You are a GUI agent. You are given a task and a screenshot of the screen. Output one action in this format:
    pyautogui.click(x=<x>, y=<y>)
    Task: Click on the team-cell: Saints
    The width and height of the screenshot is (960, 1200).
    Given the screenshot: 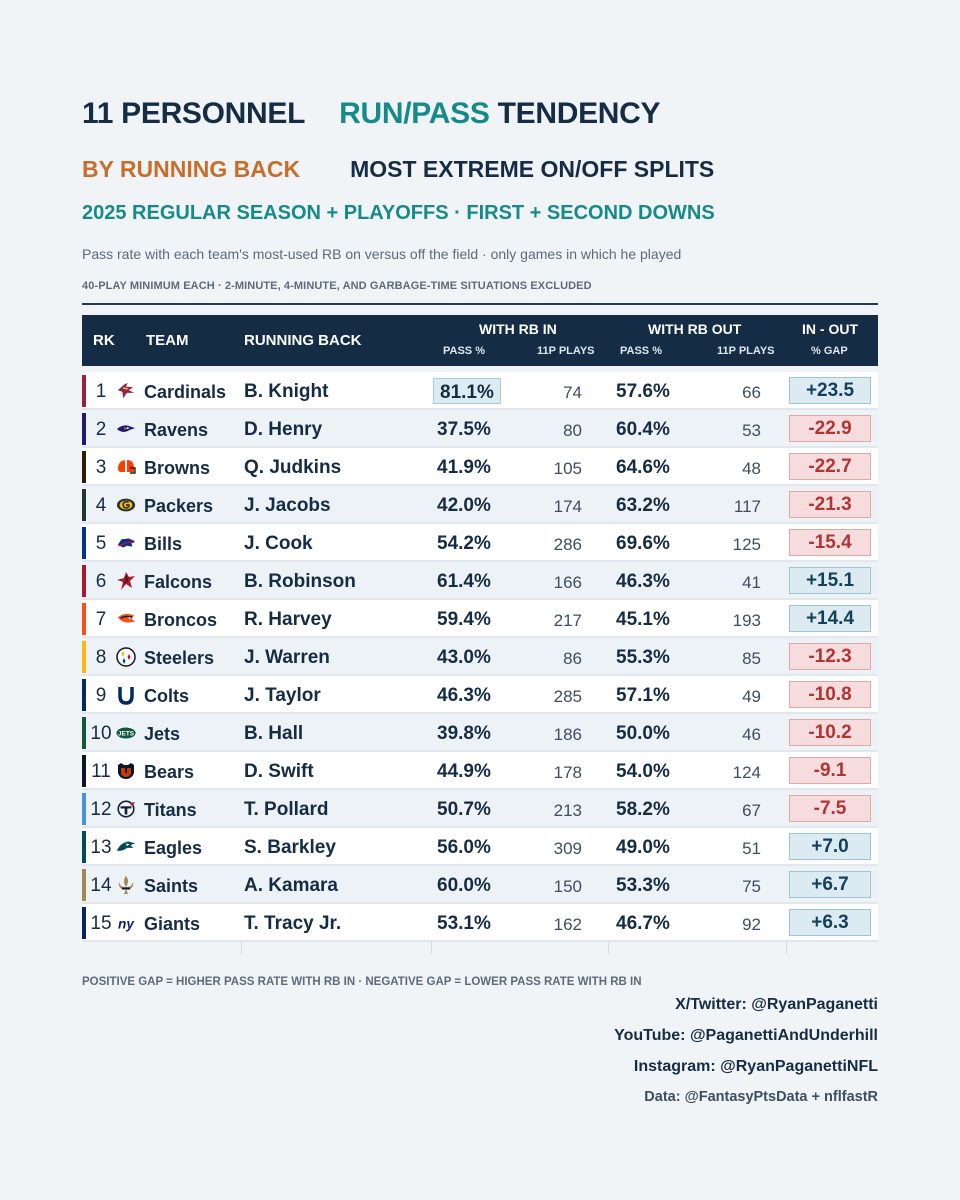 What is the action you would take?
    pyautogui.click(x=171, y=886)
    